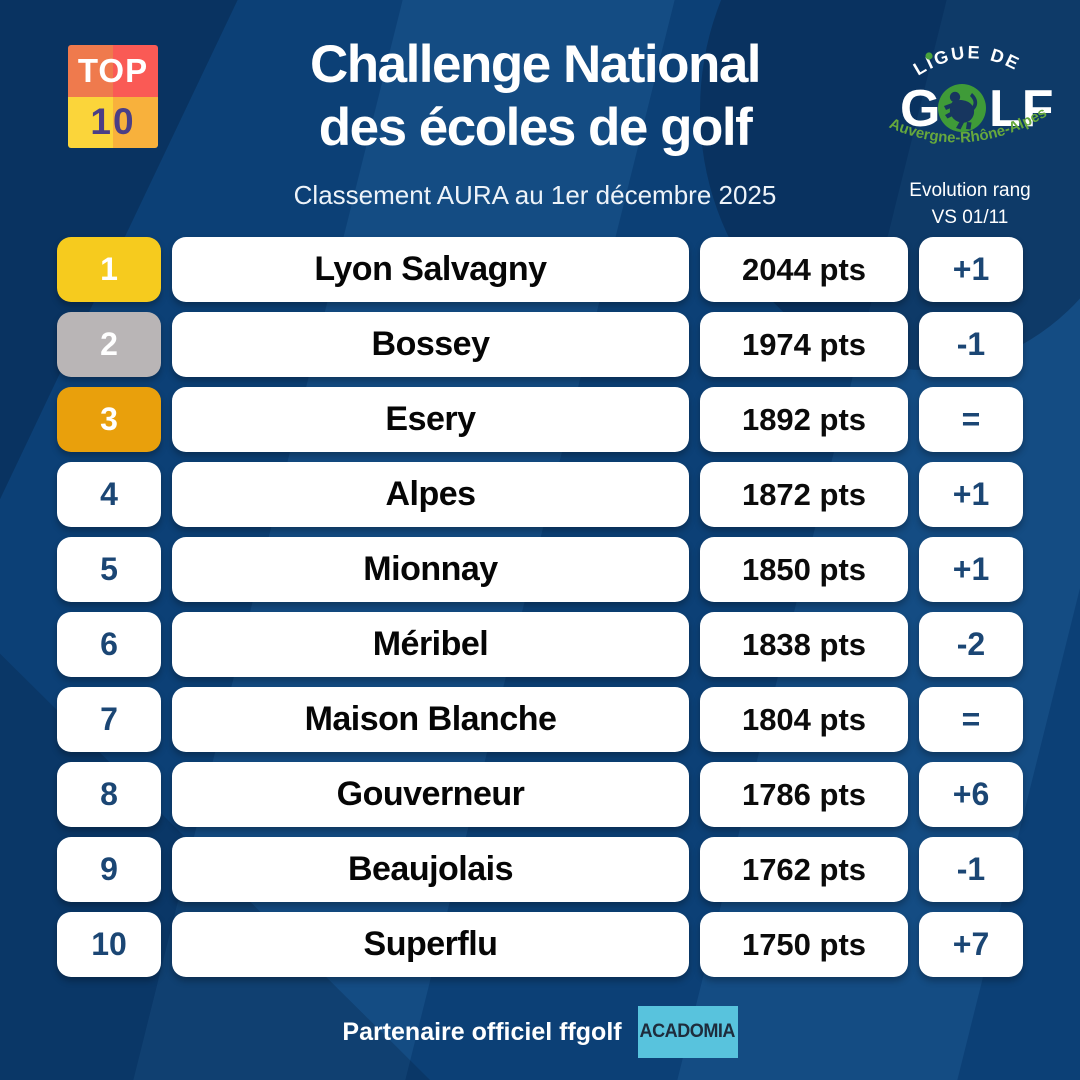 The width and height of the screenshot is (1080, 1080). Describe the element at coordinates (113, 122) in the screenshot. I see `badge-bottom-label: 10` at that location.